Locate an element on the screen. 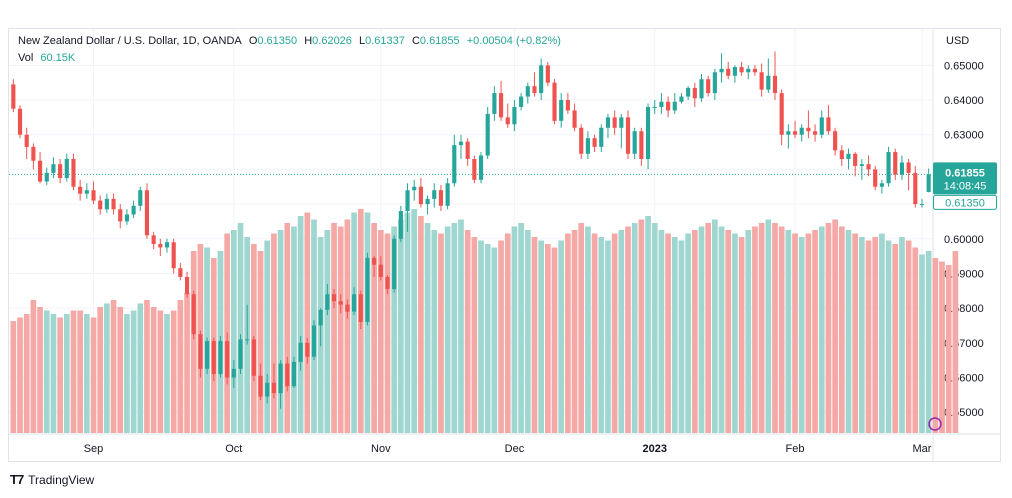  event-marker-icon is located at coordinates (935, 424).